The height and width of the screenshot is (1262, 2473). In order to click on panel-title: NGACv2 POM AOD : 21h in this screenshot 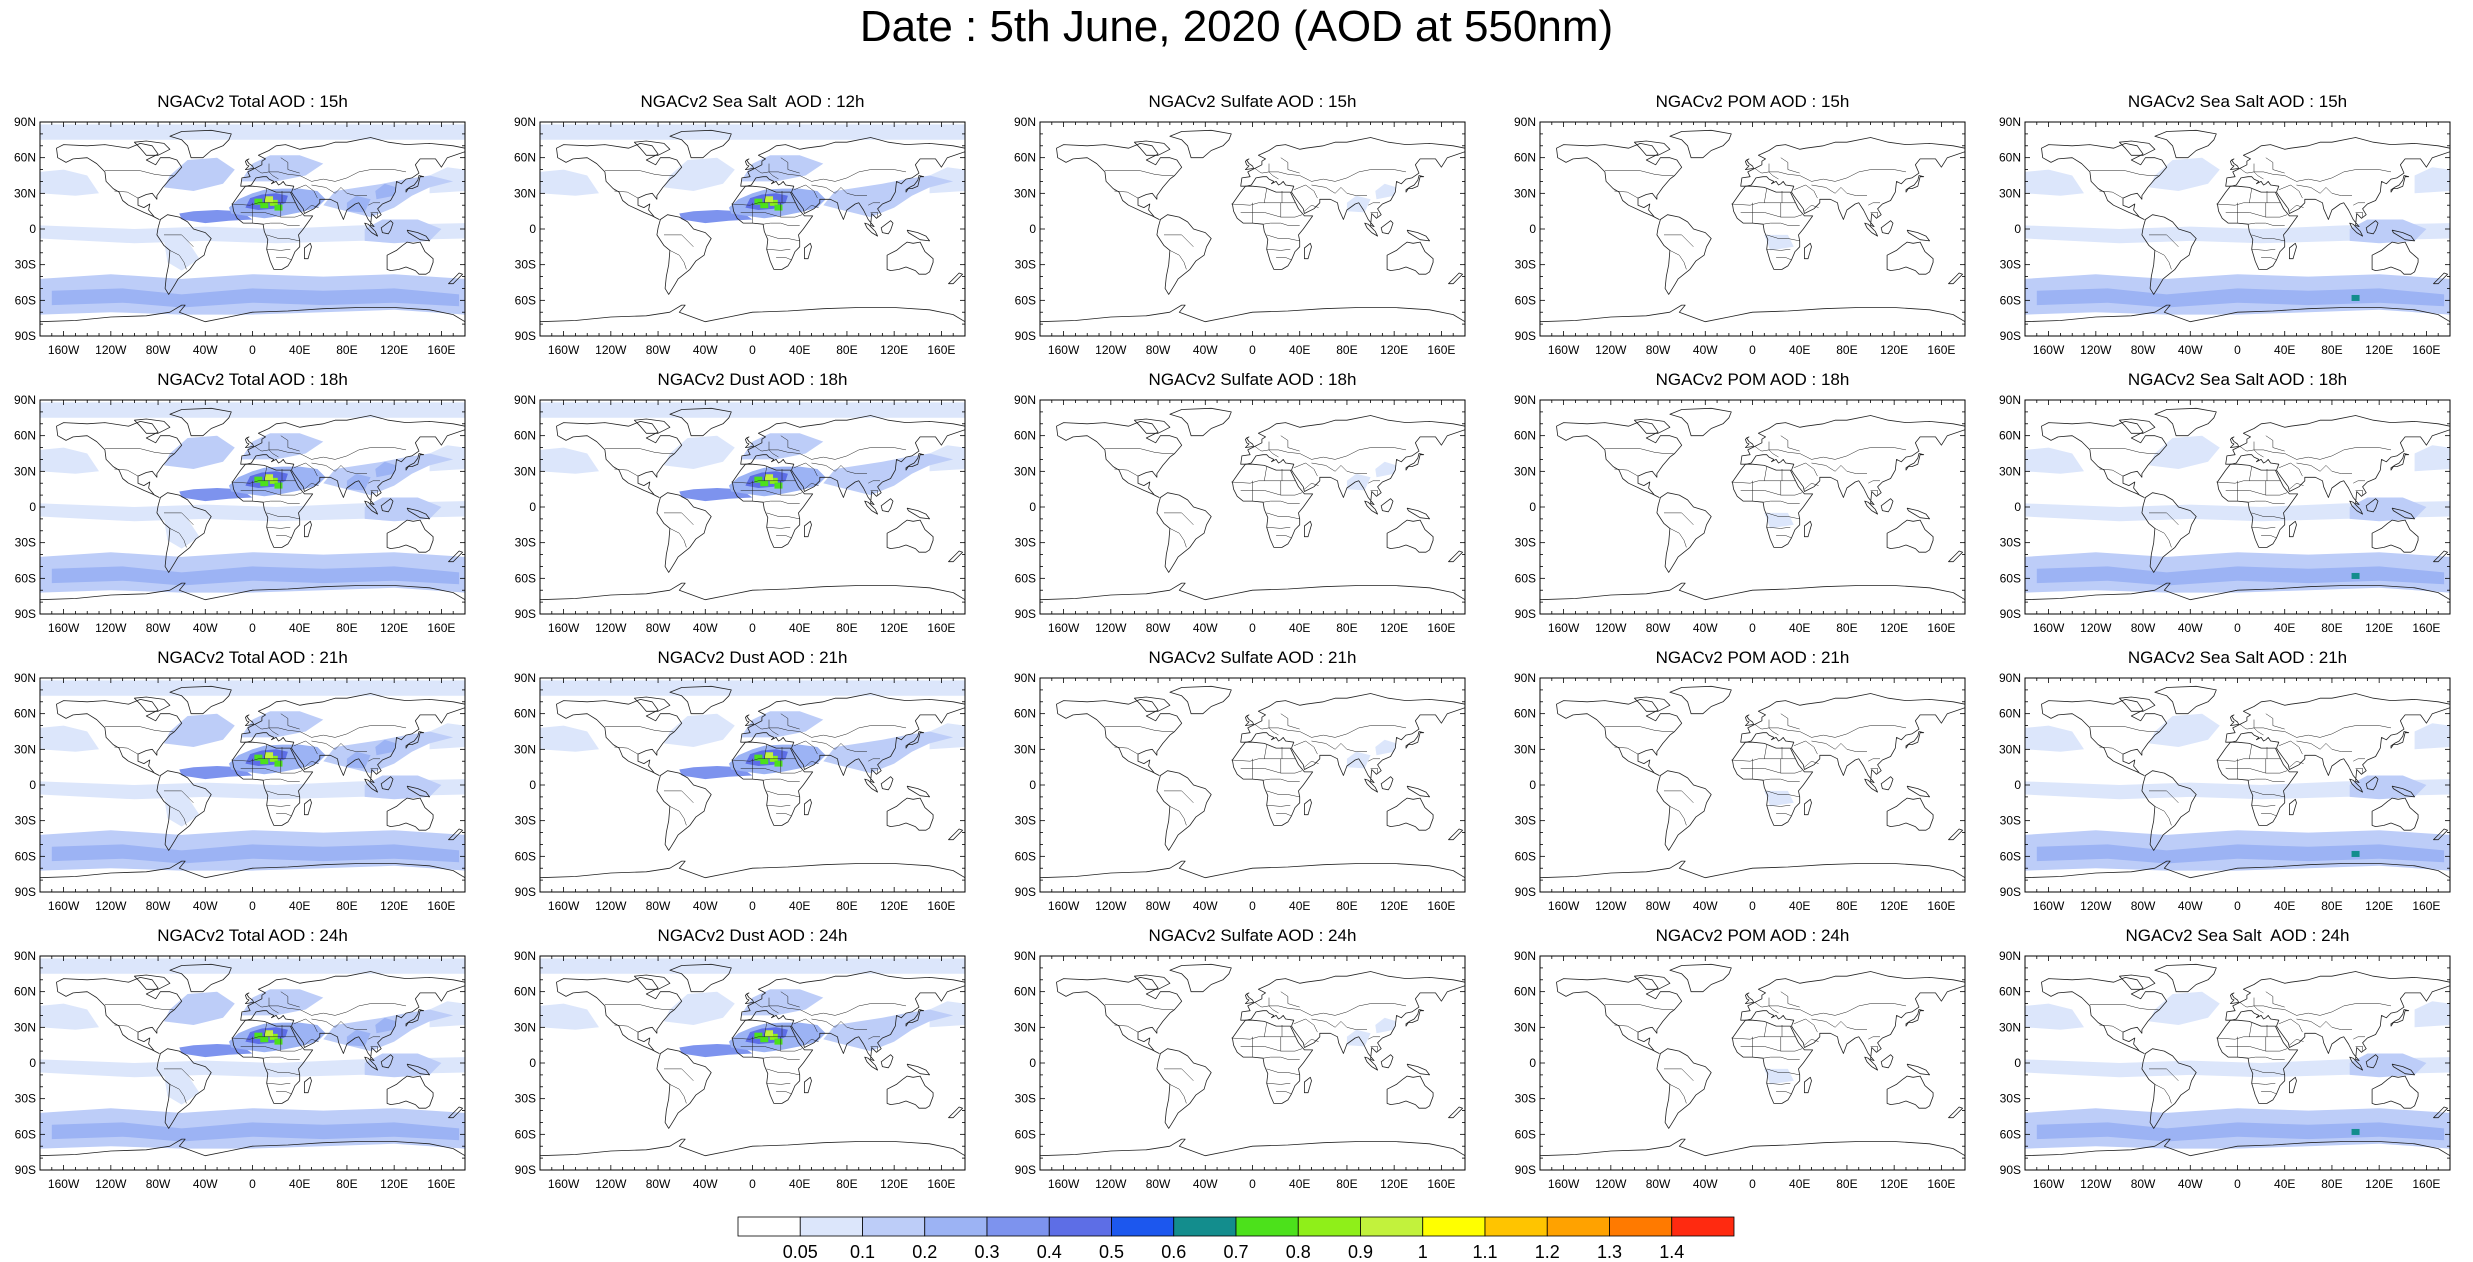, I will do `click(1752, 657)`.